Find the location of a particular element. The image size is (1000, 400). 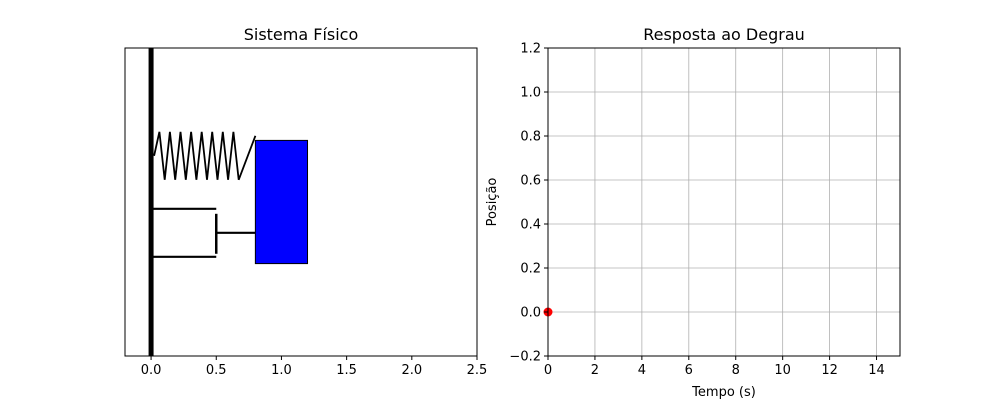

right-y-tick-label: 0.8 is located at coordinates (530, 137).